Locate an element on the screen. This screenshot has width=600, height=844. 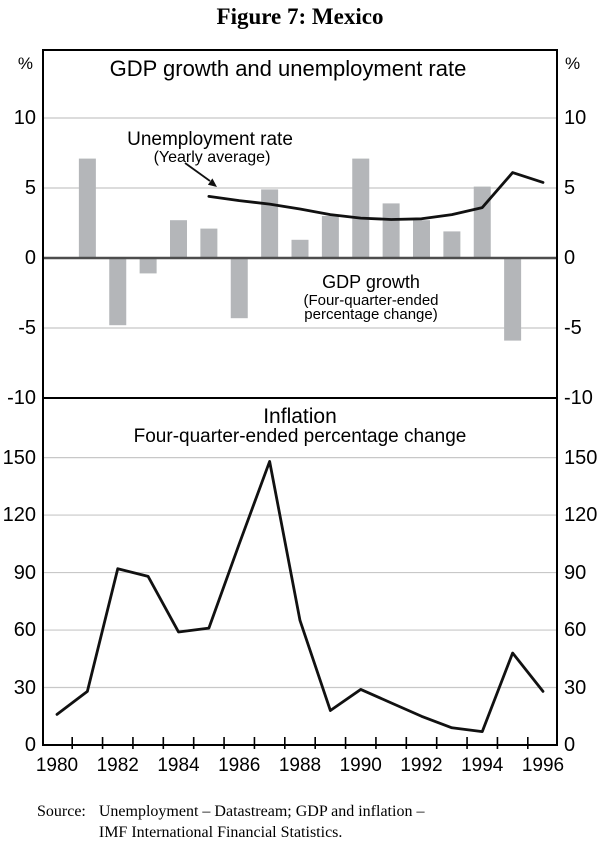
gdp-bar-1985 is located at coordinates (209, 243).